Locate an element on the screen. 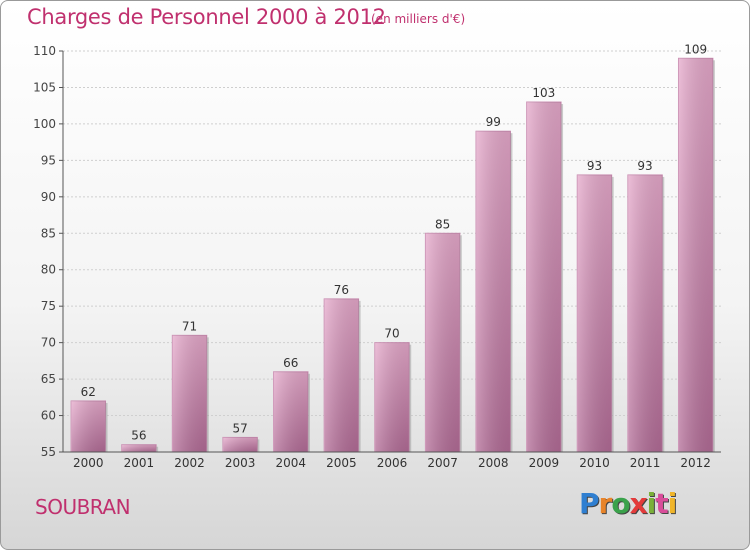  x-tick-label: 2002 is located at coordinates (189, 463).